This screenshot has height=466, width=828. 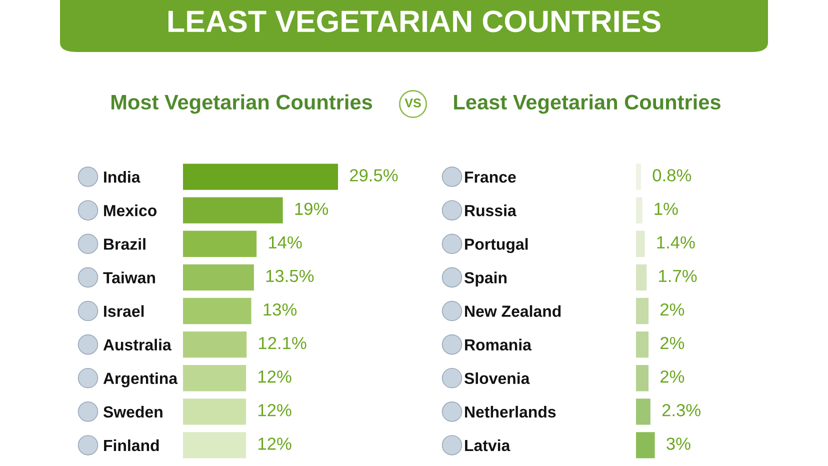 I want to click on y-tick-label: Latvia, so click(x=487, y=445).